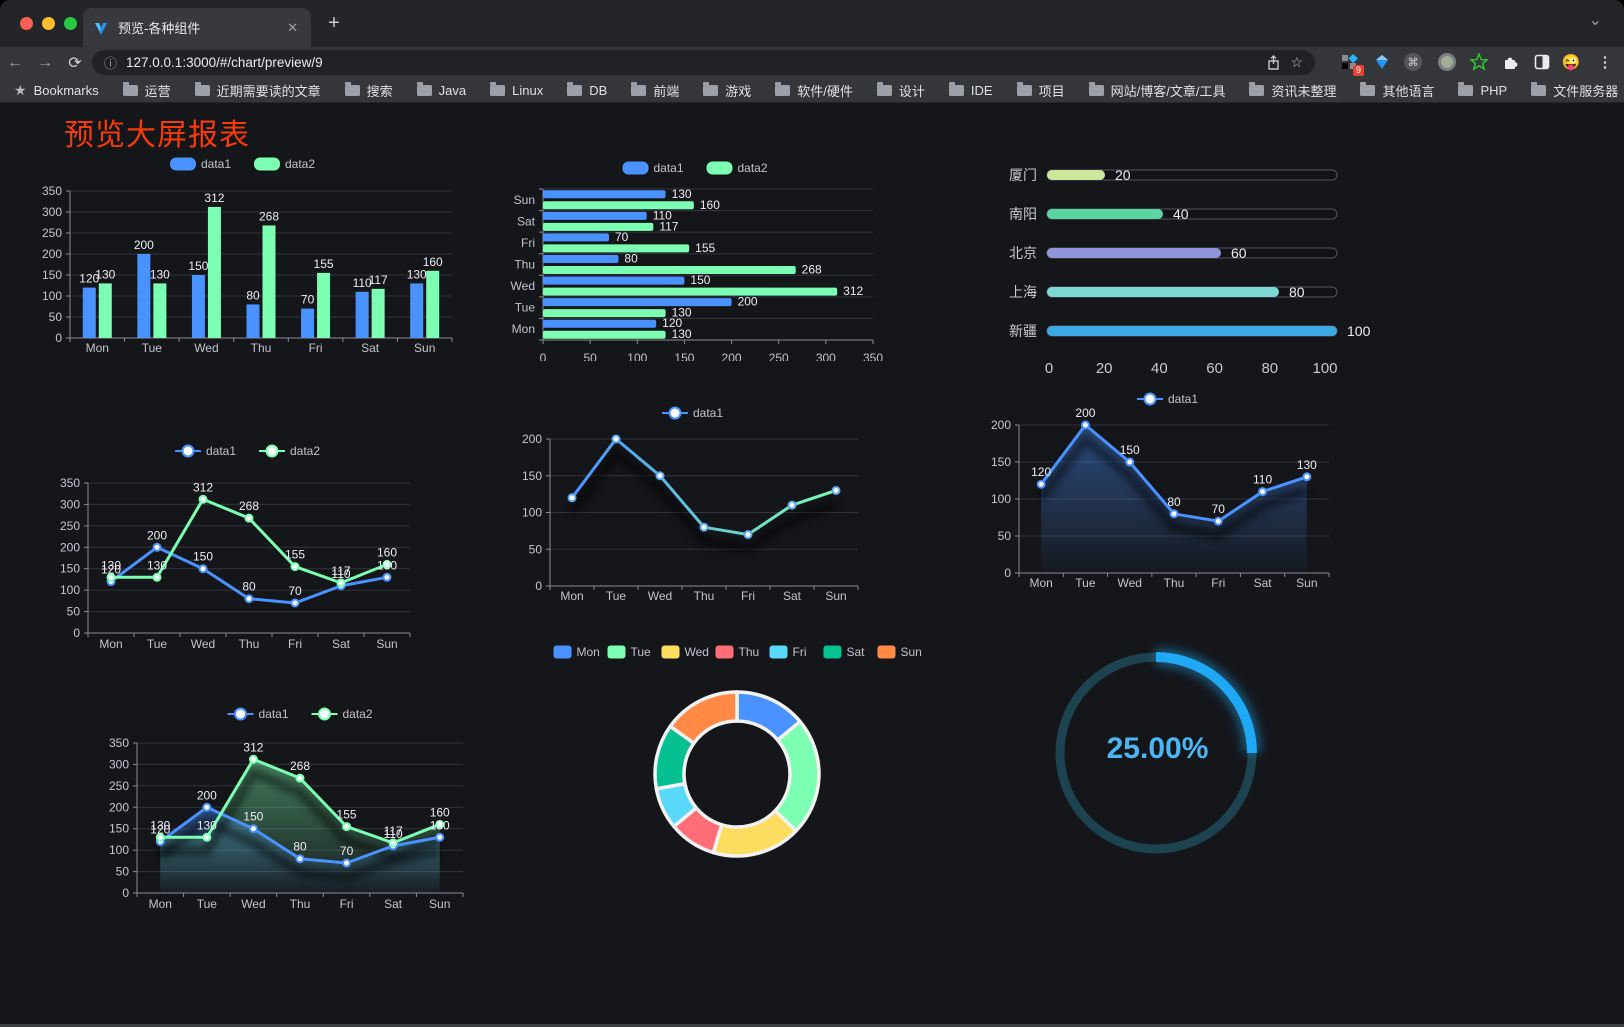 The image size is (1624, 1027). Describe the element at coordinates (814, 90) in the screenshot. I see `bookmark-folder-8: 软件/硬件` at that location.